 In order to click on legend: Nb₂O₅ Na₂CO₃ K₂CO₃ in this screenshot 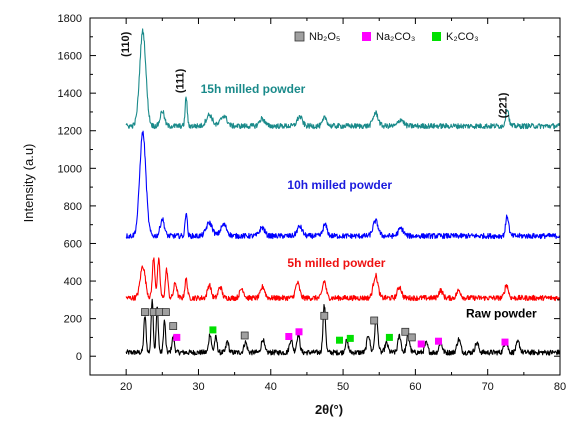, I will do `click(386, 37)`.